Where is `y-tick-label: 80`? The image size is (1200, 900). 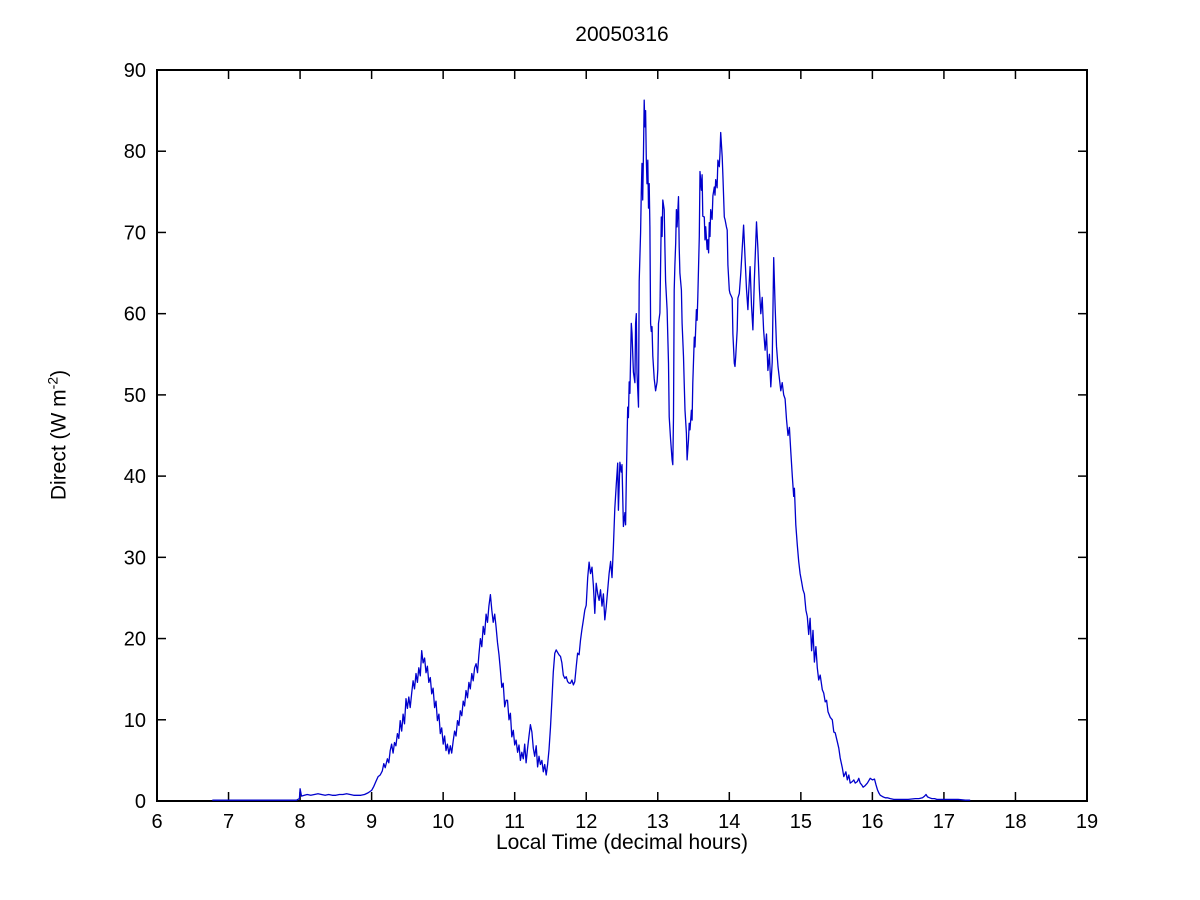
y-tick-label: 80 is located at coordinates (135, 152).